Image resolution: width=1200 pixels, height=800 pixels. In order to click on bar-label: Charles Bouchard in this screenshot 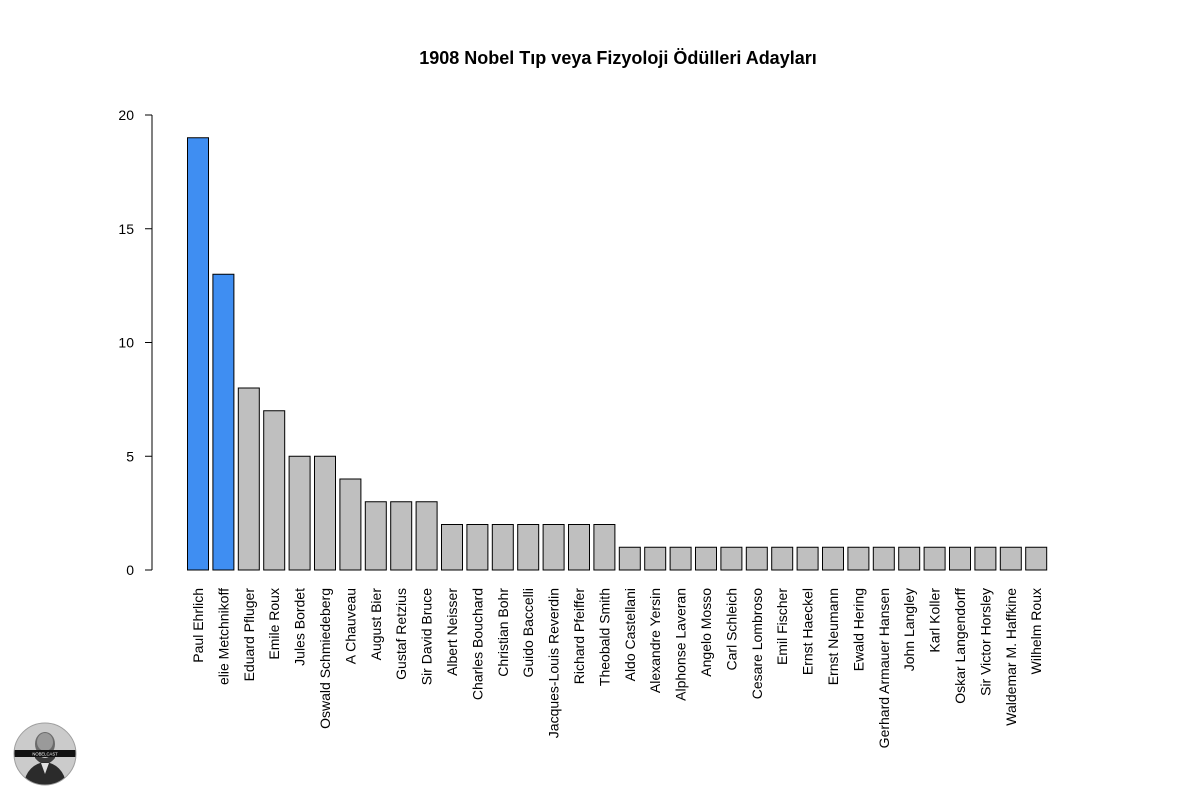, I will do `click(477, 644)`.